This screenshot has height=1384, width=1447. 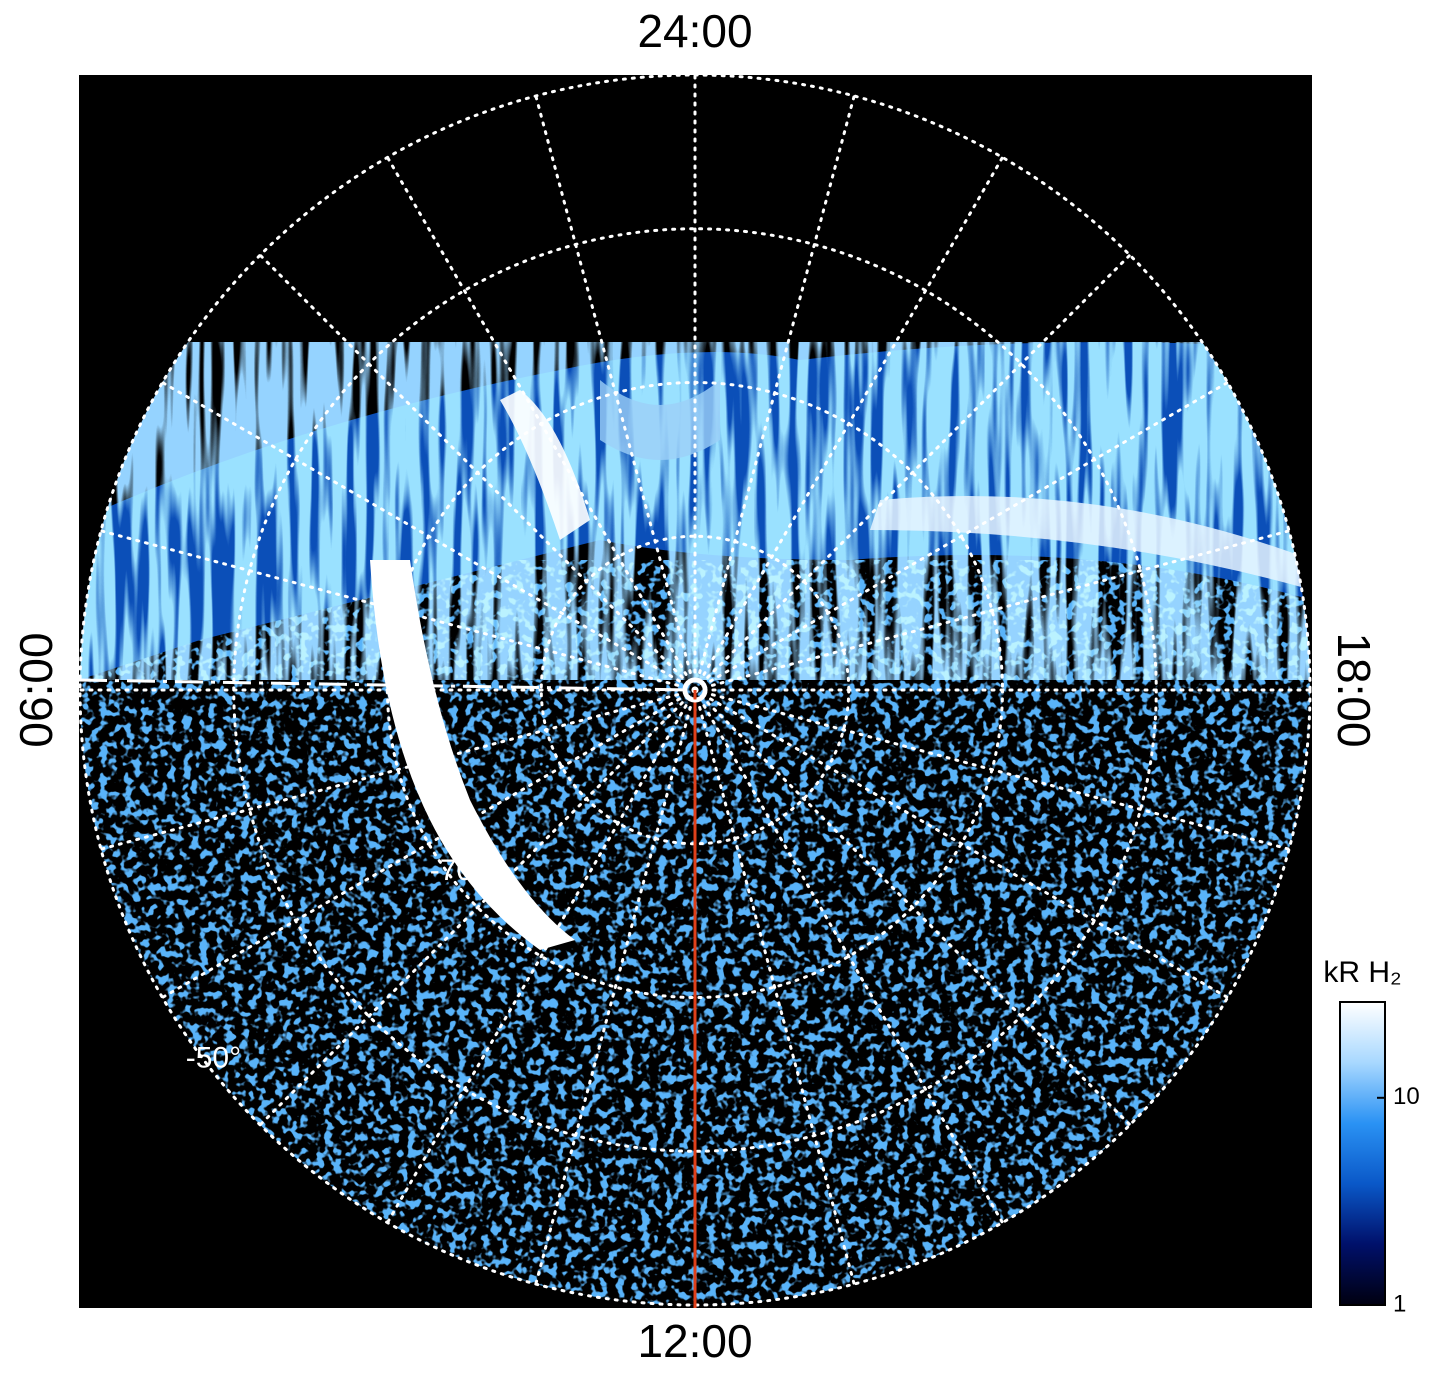 What do you see at coordinates (694, 1341) in the screenshot?
I see `hour-label: 12:00` at bounding box center [694, 1341].